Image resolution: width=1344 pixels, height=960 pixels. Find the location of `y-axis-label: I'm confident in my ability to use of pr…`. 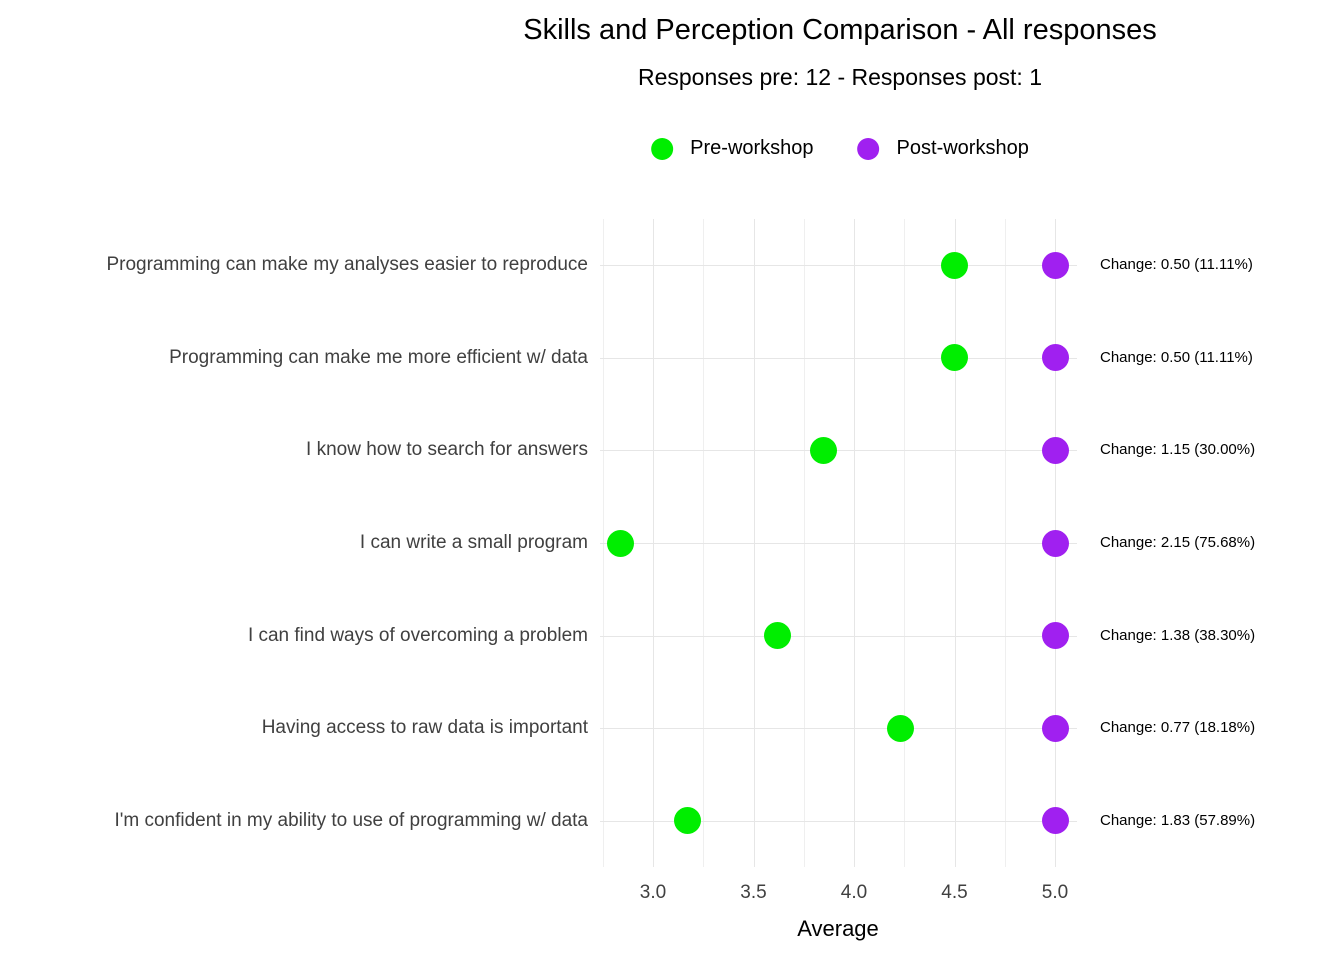

y-axis-label: I'm confident in my ability to use of pr… is located at coordinates (351, 820).